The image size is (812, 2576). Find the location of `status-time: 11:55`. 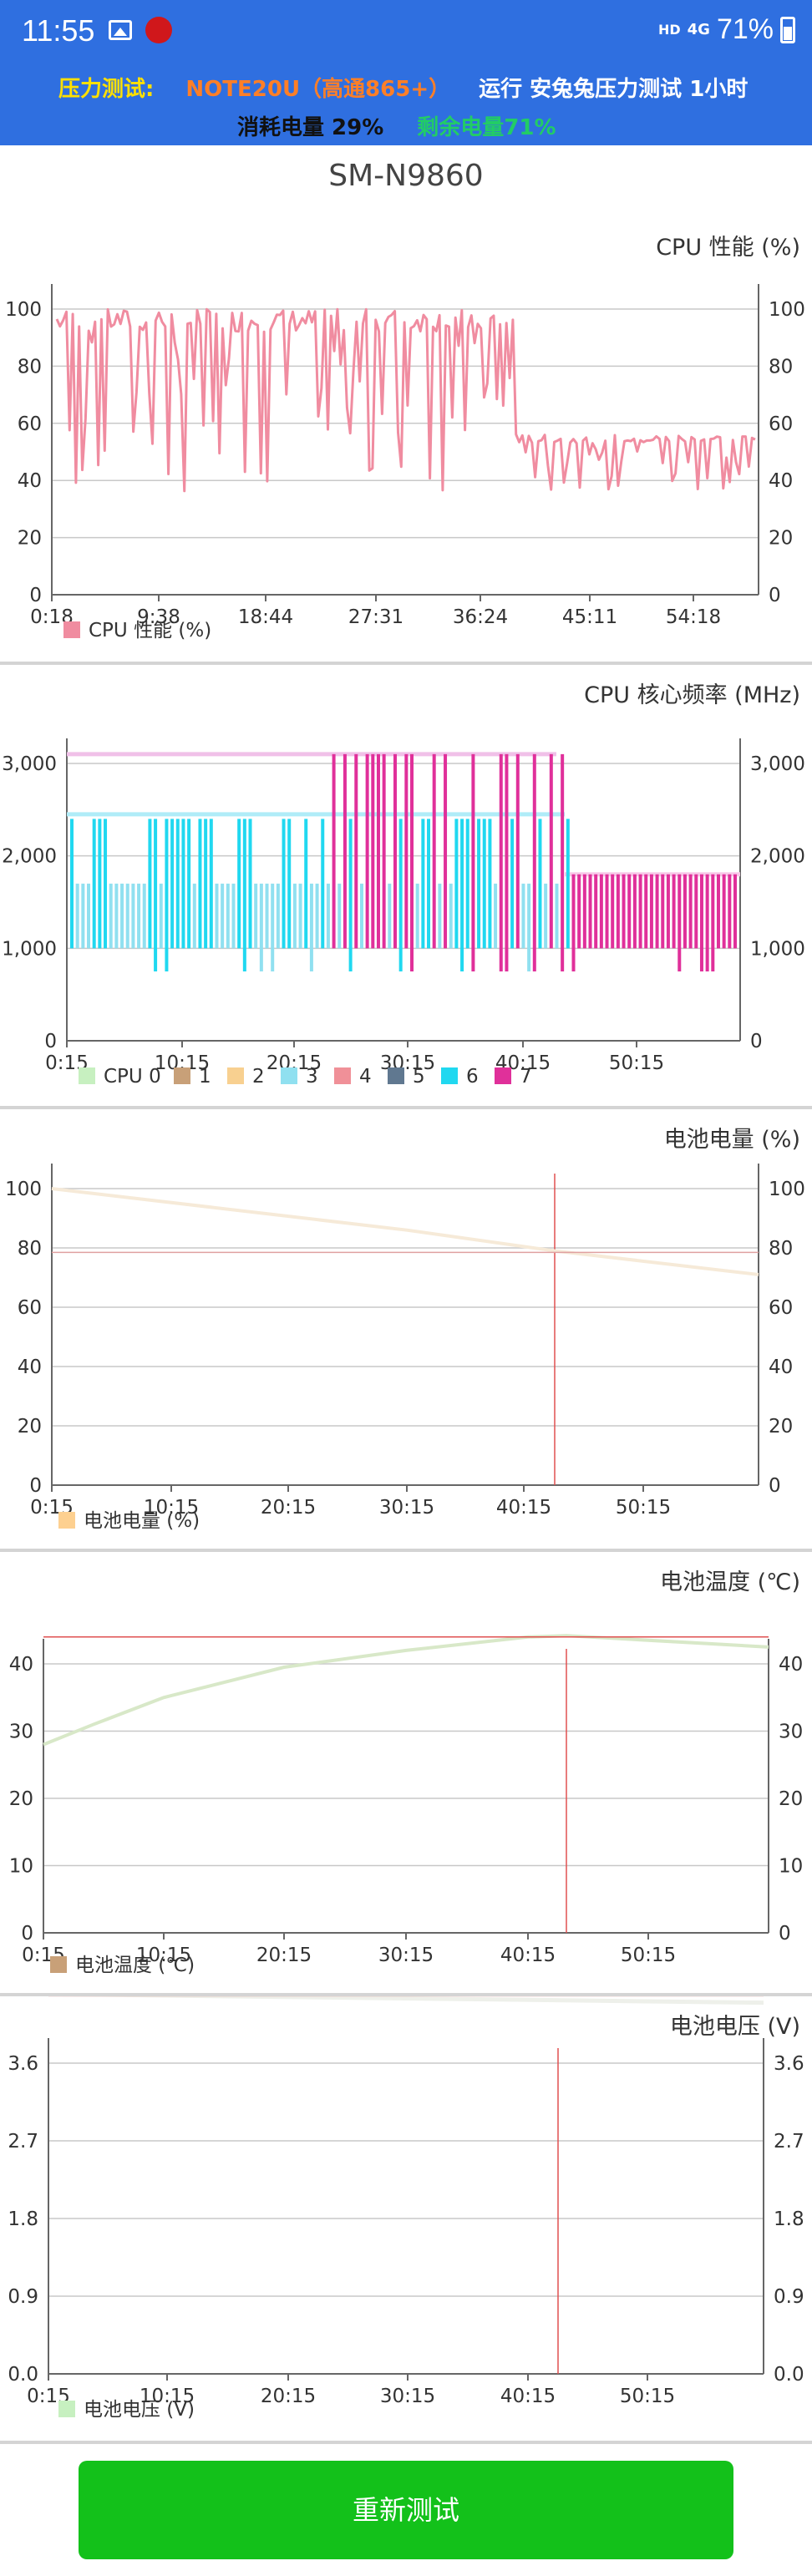

status-time: 11:55 is located at coordinates (58, 31).